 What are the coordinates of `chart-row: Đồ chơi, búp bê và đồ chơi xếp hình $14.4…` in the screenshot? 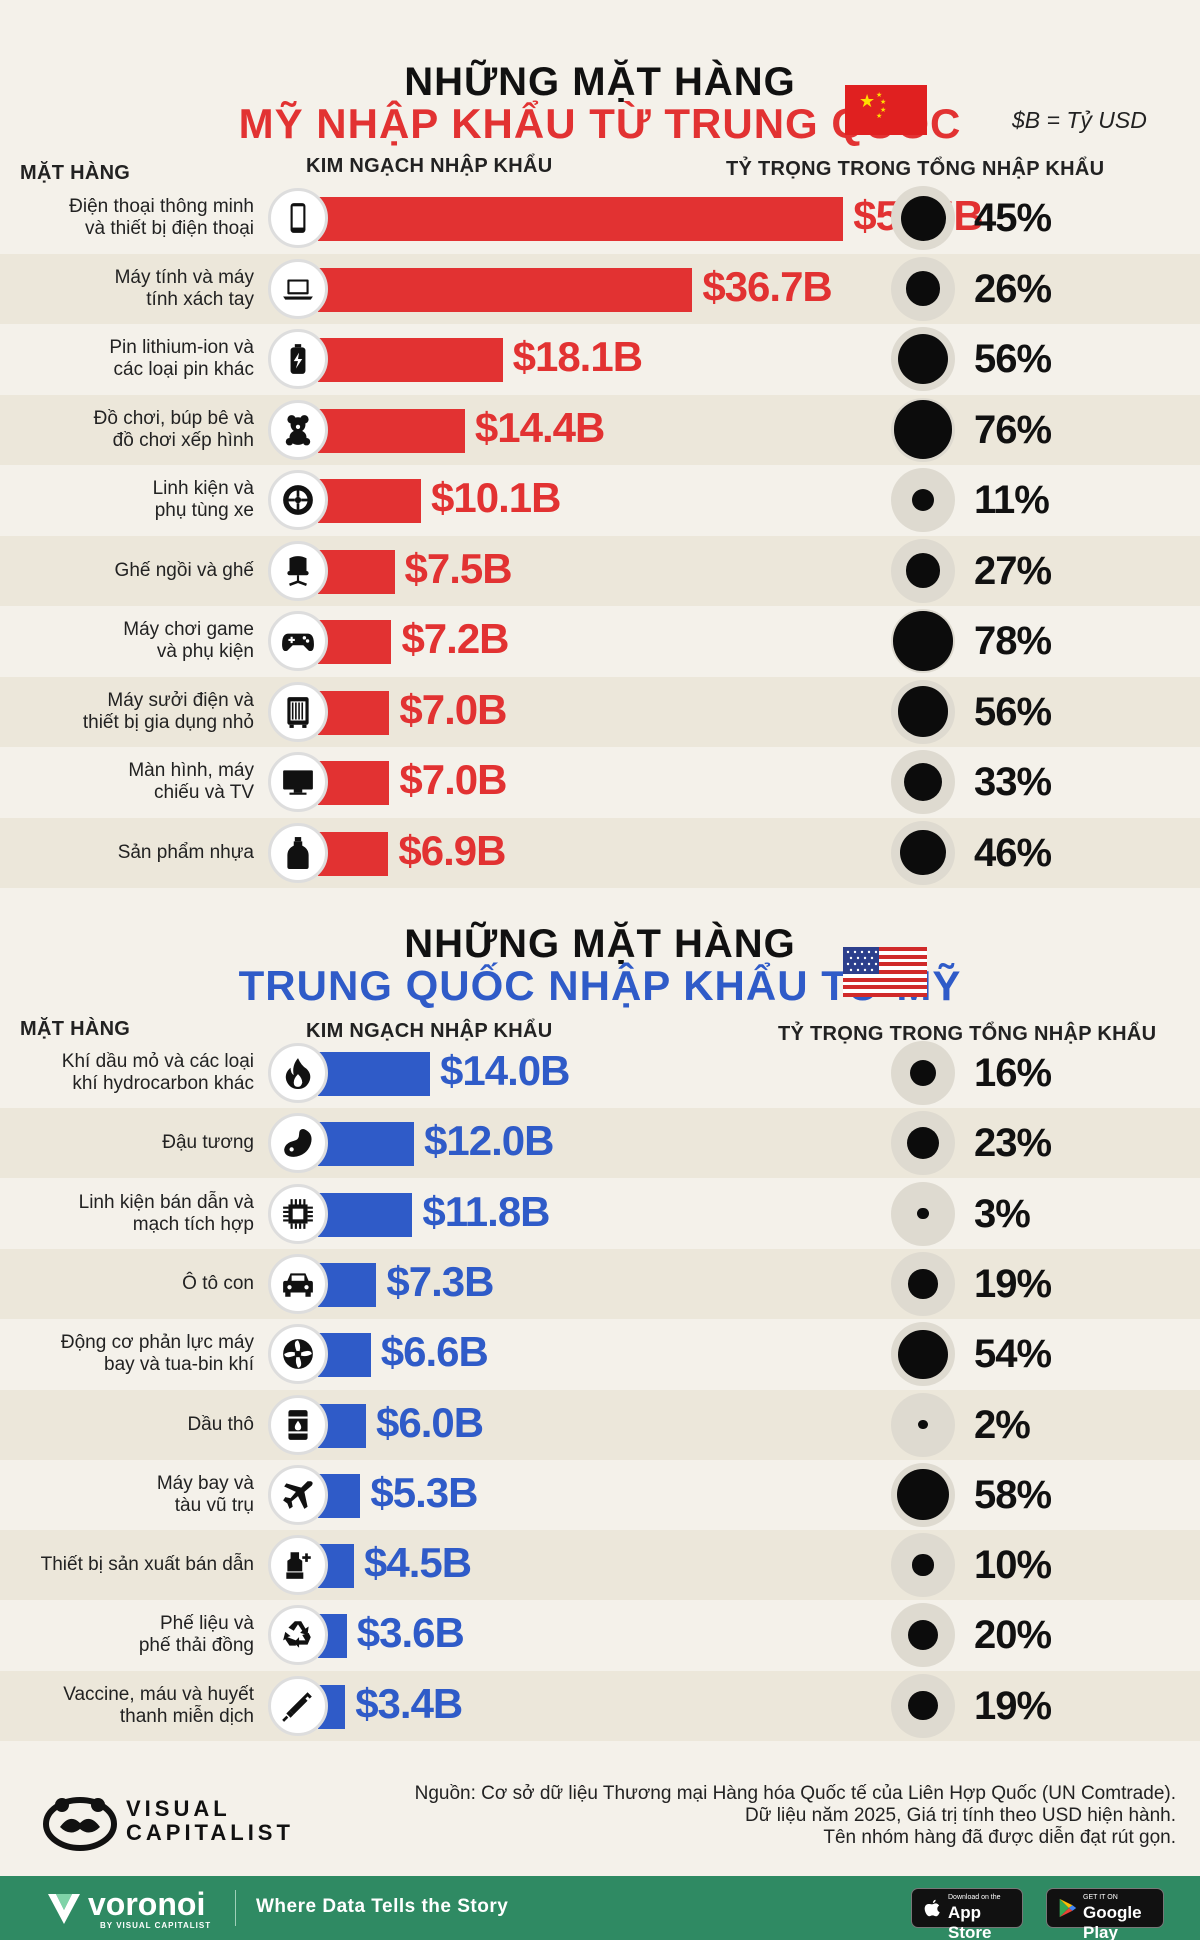 It's located at (600, 429).